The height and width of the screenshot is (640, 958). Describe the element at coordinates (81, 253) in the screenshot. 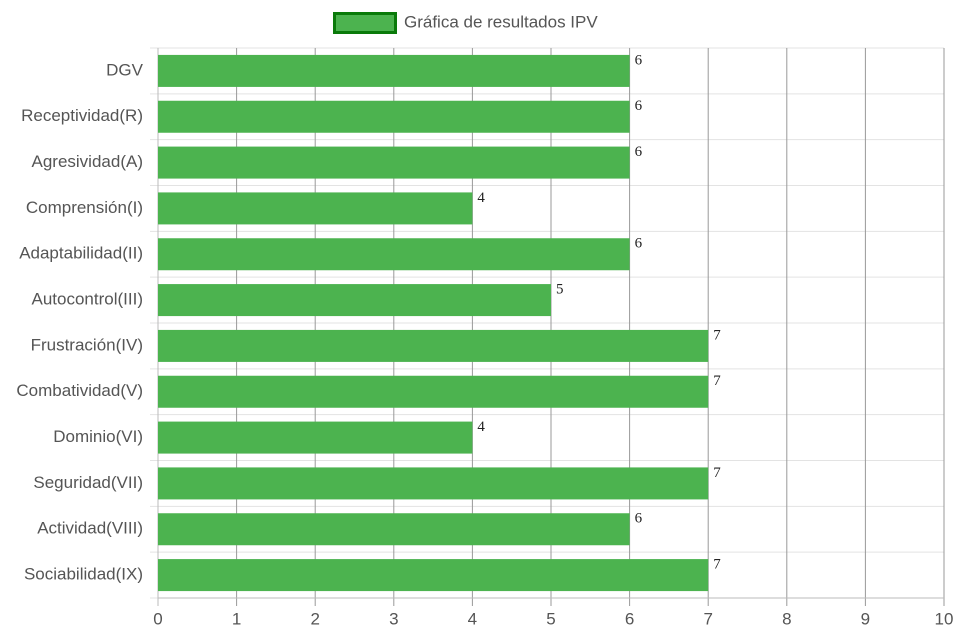

I see `y-tick-label: Adaptabilidad(II)` at that location.